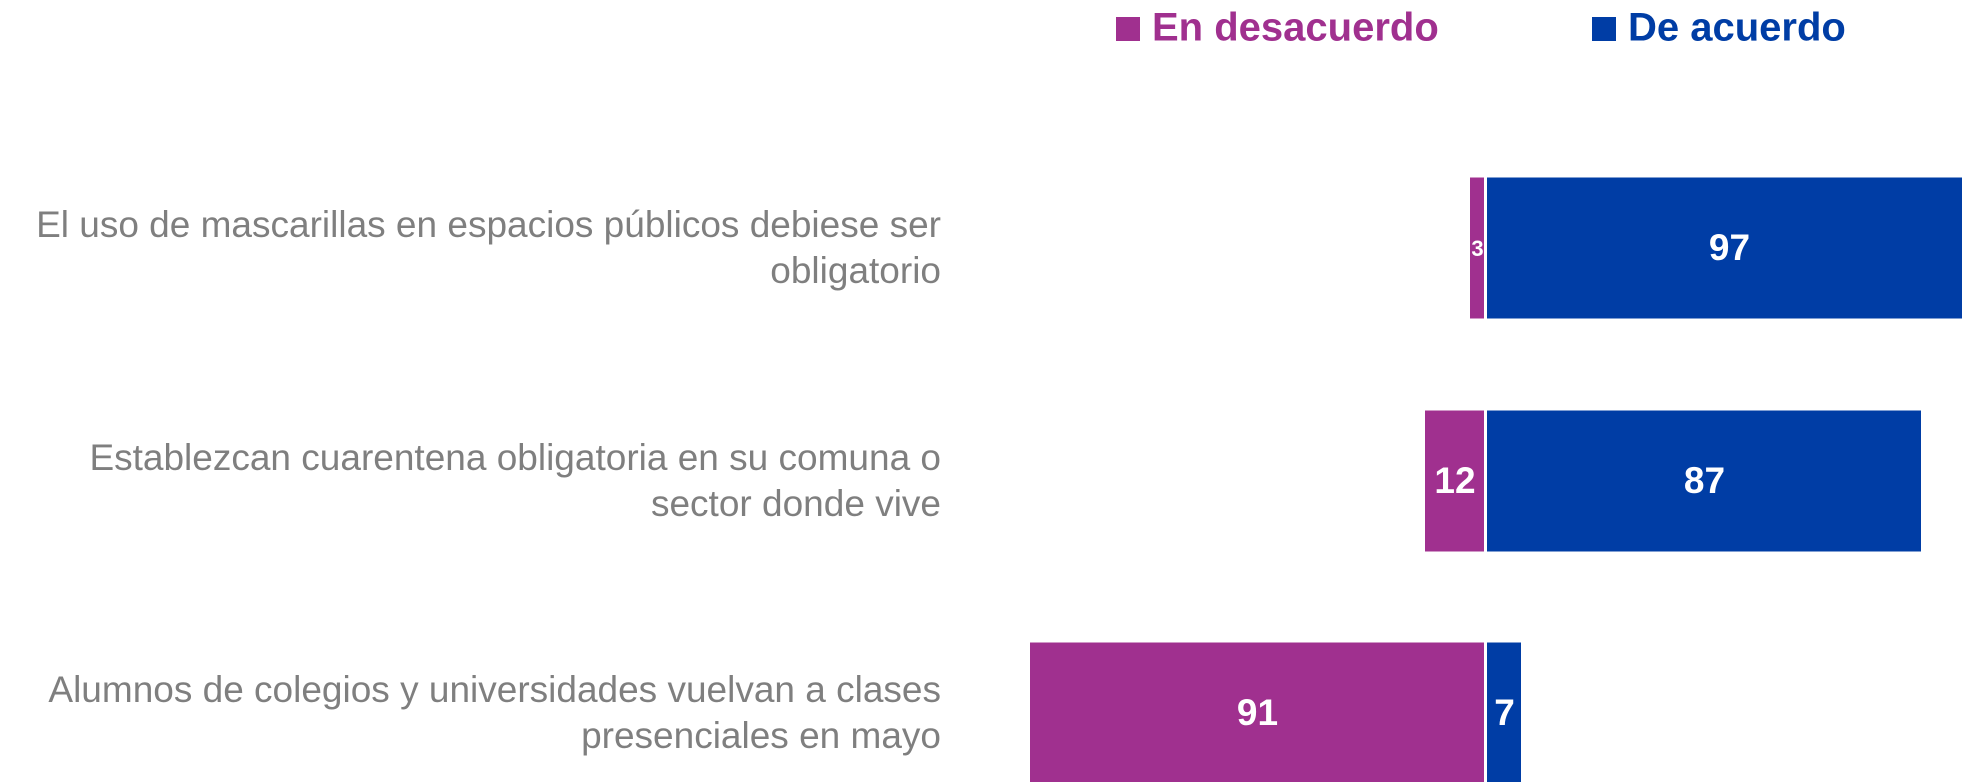 This screenshot has width=1962, height=782. I want to click on value-label: 3, so click(1477, 248).